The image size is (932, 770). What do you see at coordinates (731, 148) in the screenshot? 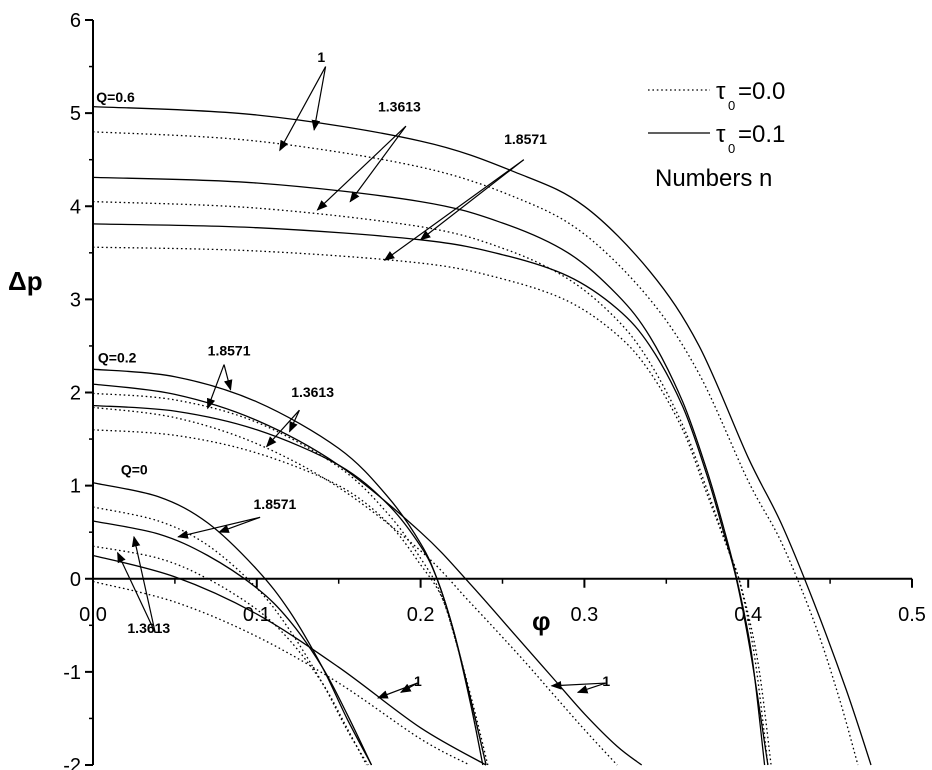
I see `legend-sub-2: 0` at bounding box center [731, 148].